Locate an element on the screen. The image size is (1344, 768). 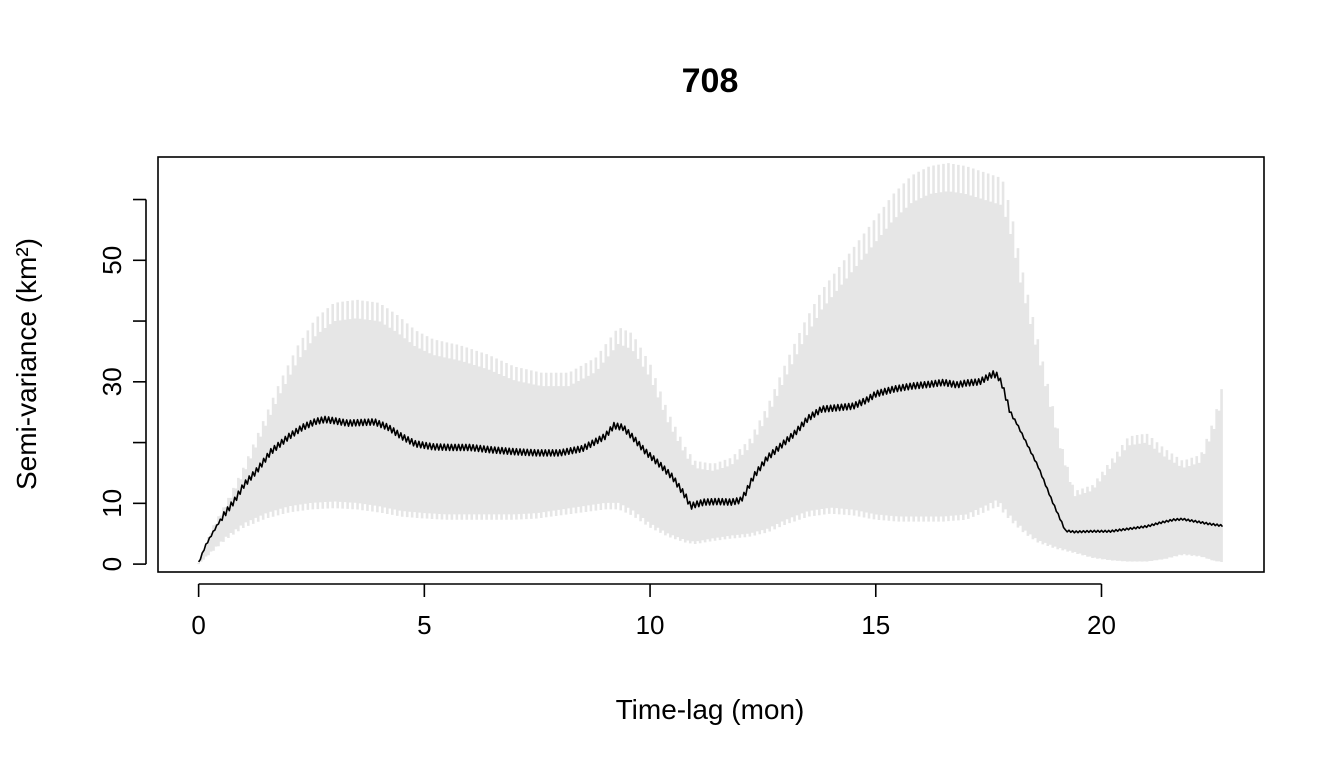
x-axis-label: Time-lag (mon) is located at coordinates (710, 709).